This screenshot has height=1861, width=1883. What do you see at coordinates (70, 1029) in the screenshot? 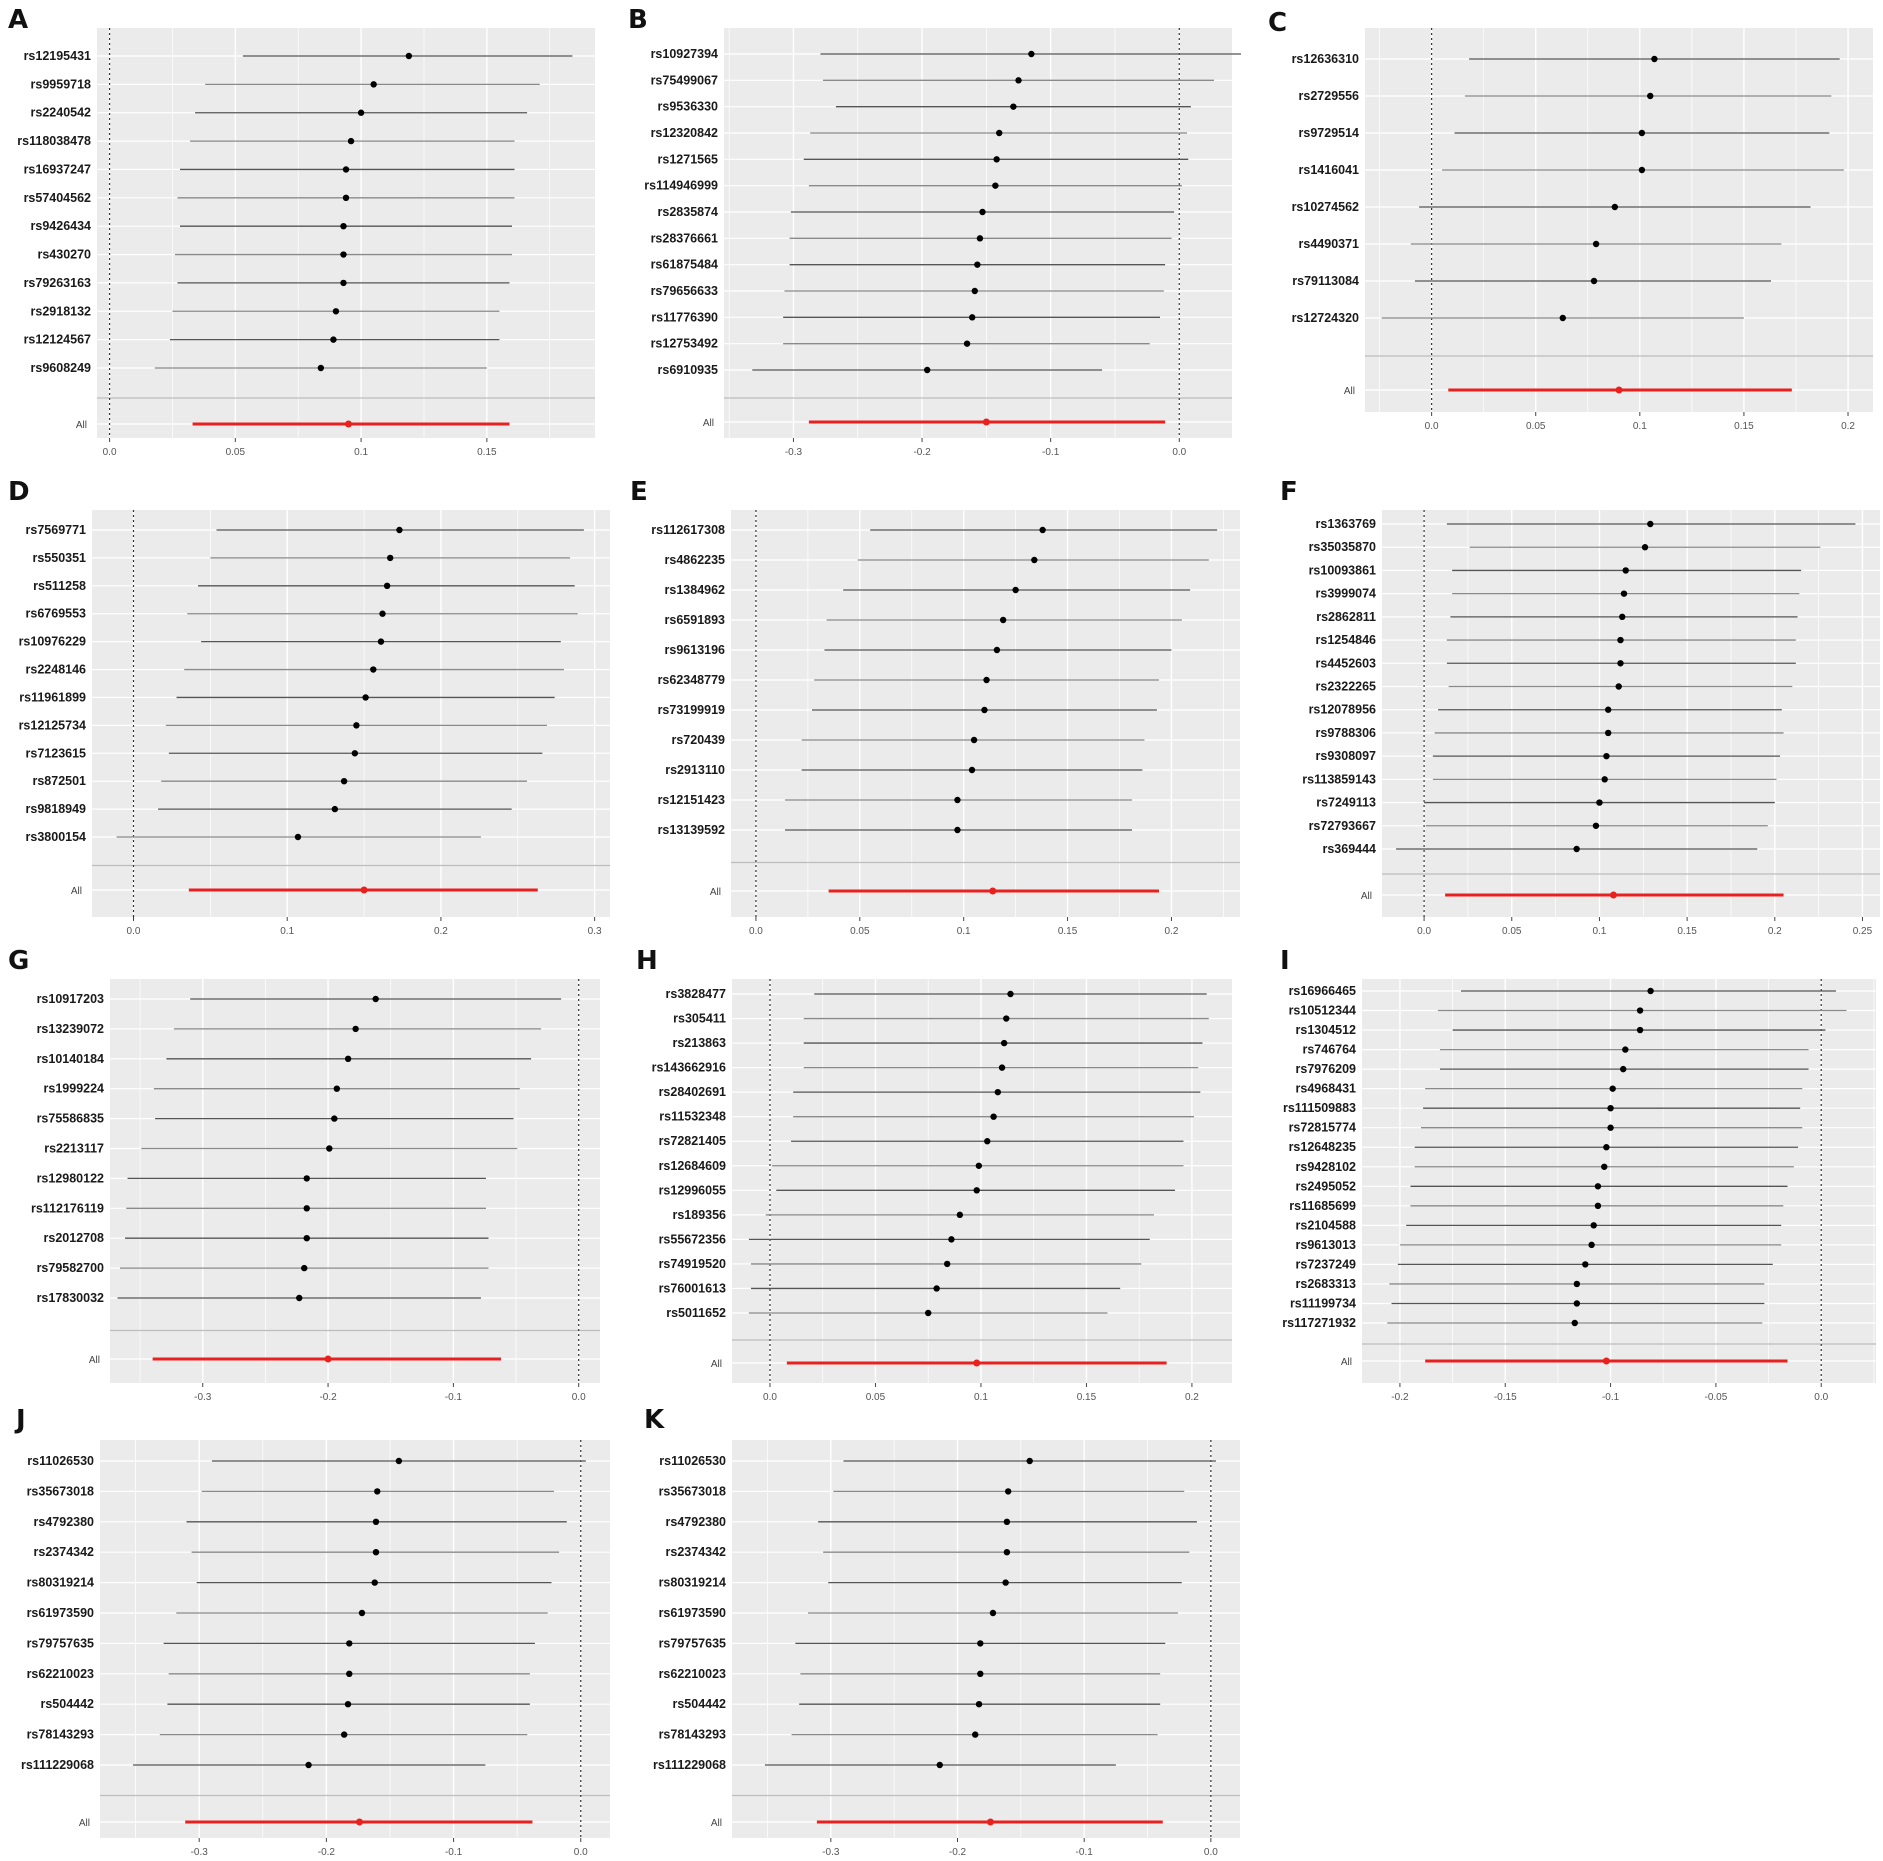
I see `snp-label: rs13239072` at bounding box center [70, 1029].